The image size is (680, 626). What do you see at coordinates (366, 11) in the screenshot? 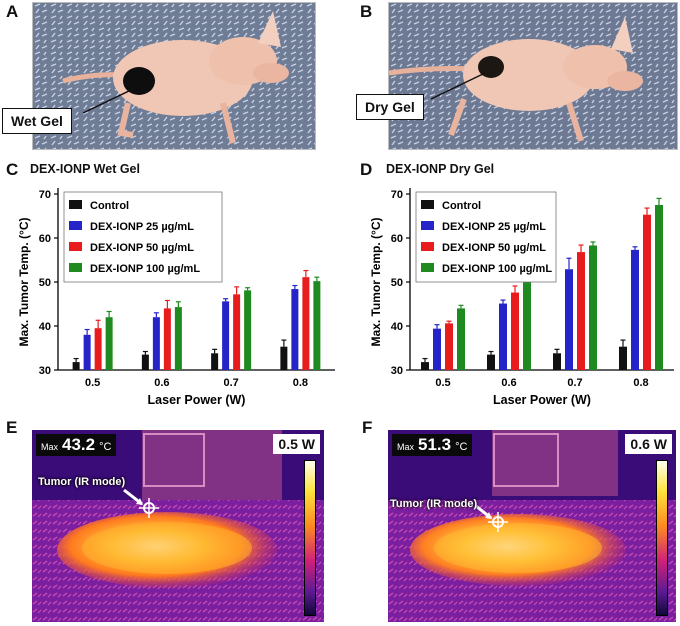
I see `panel-label-b: B` at bounding box center [366, 11].